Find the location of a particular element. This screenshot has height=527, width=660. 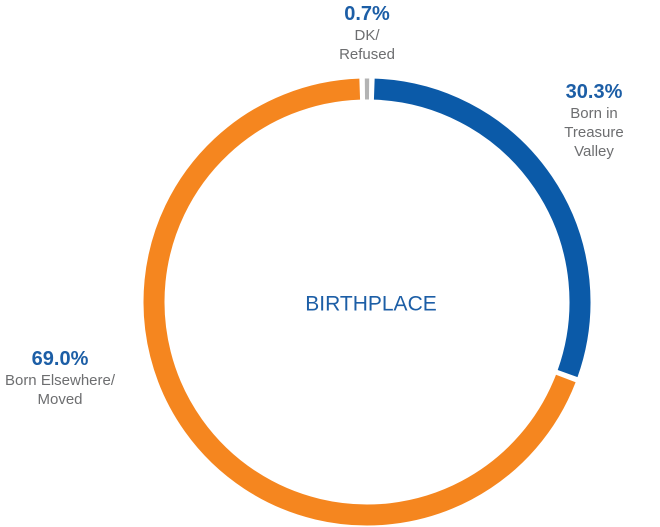

category-label: Born in Treasure Valley is located at coordinates (594, 132).